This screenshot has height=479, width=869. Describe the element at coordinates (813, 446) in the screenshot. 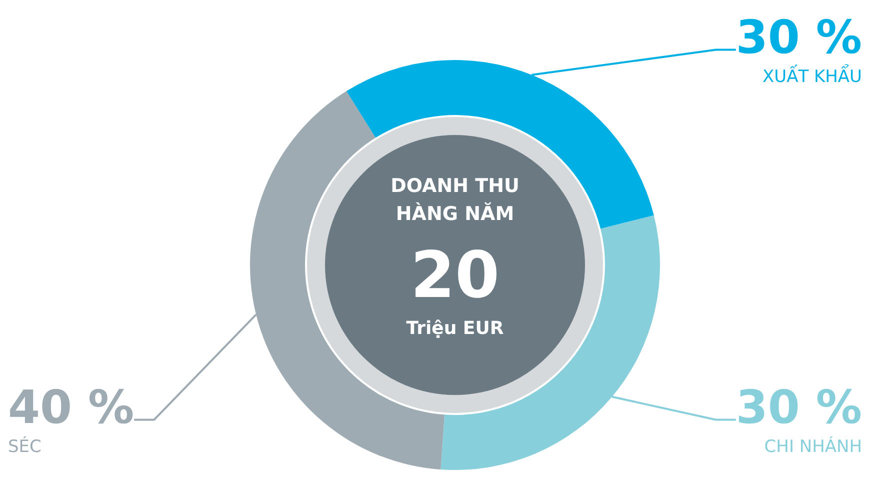

I see `slice-label: CHI NHÁNH` at that location.